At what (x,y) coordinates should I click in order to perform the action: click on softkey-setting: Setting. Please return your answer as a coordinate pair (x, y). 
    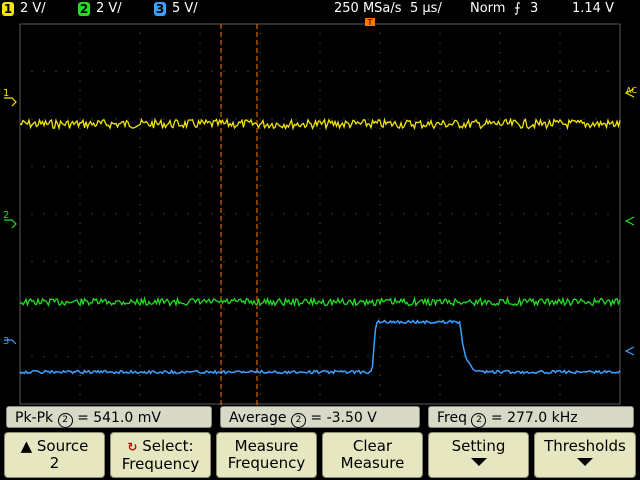
    Looking at the image, I should click on (478, 455).